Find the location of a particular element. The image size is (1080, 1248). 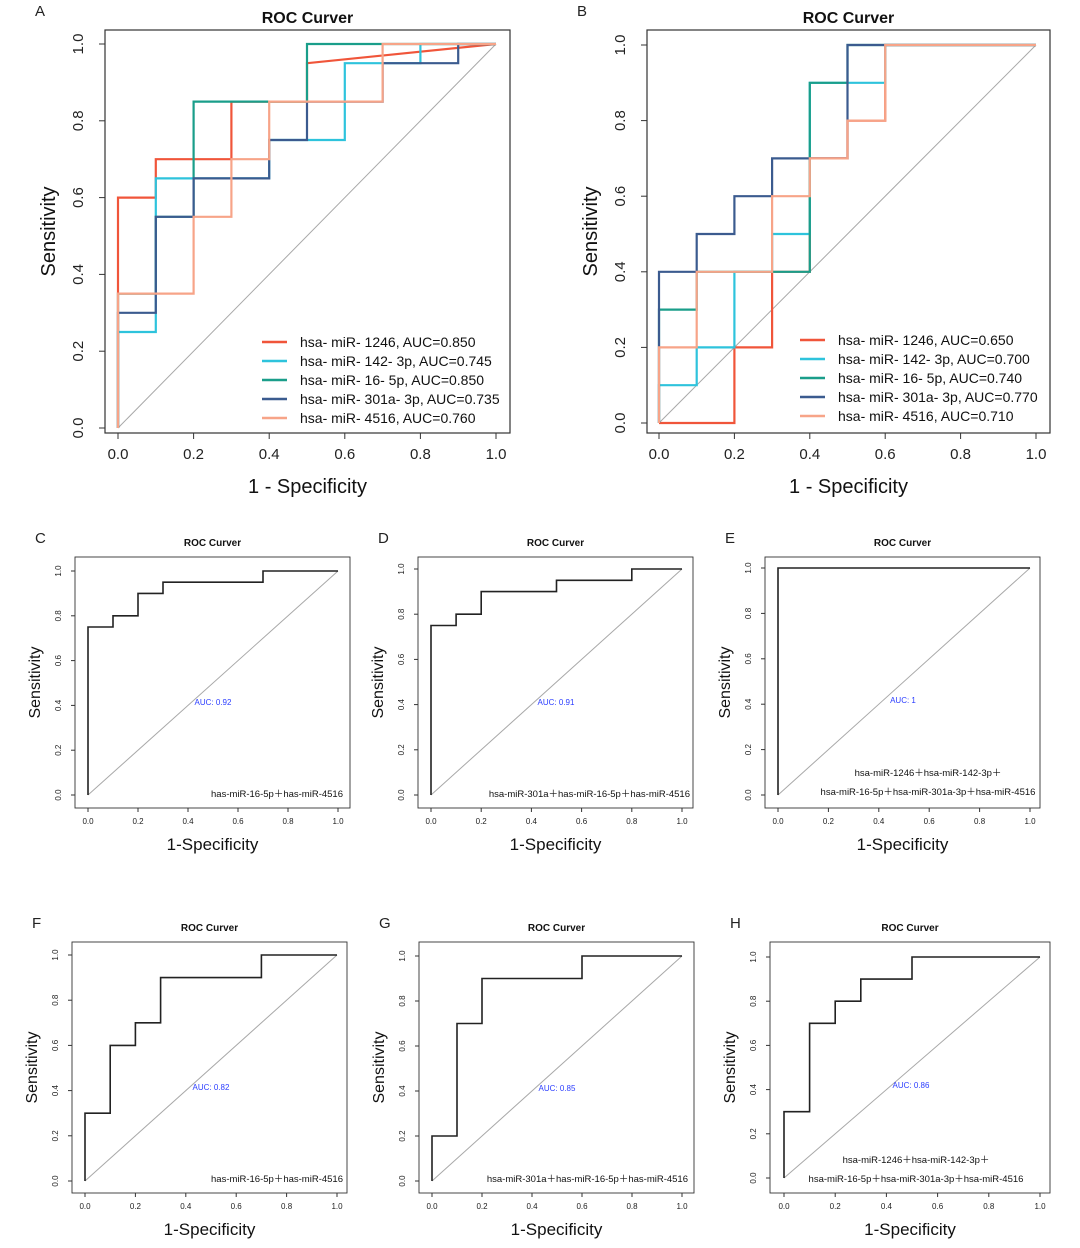

panel-letter: D is located at coordinates (383, 538).